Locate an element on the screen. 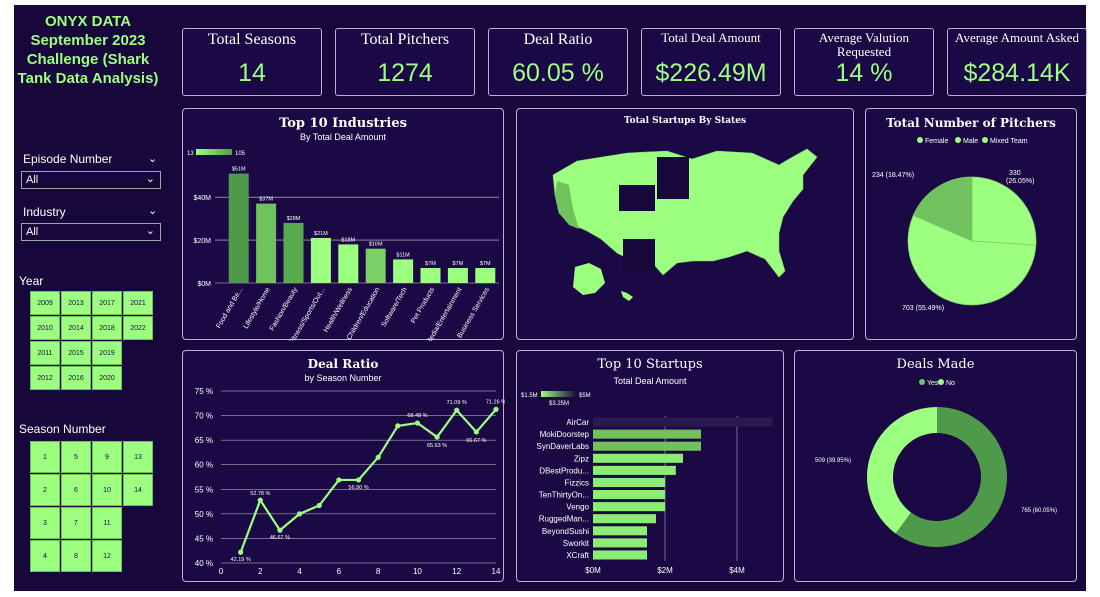 This screenshot has height=597, width=1100. slice-label: 703 (55.49%) is located at coordinates (923, 308).